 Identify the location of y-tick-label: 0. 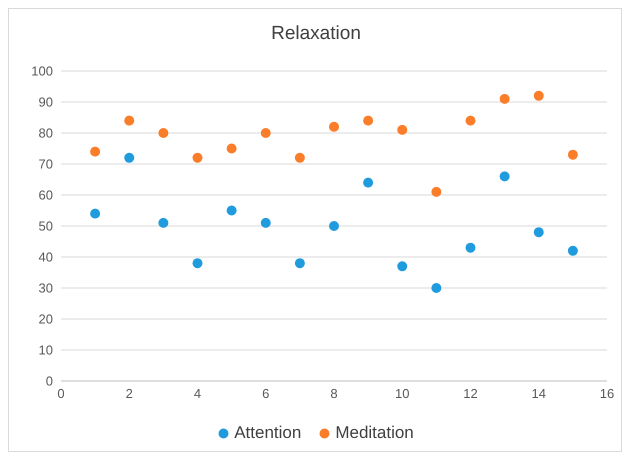
(49, 381).